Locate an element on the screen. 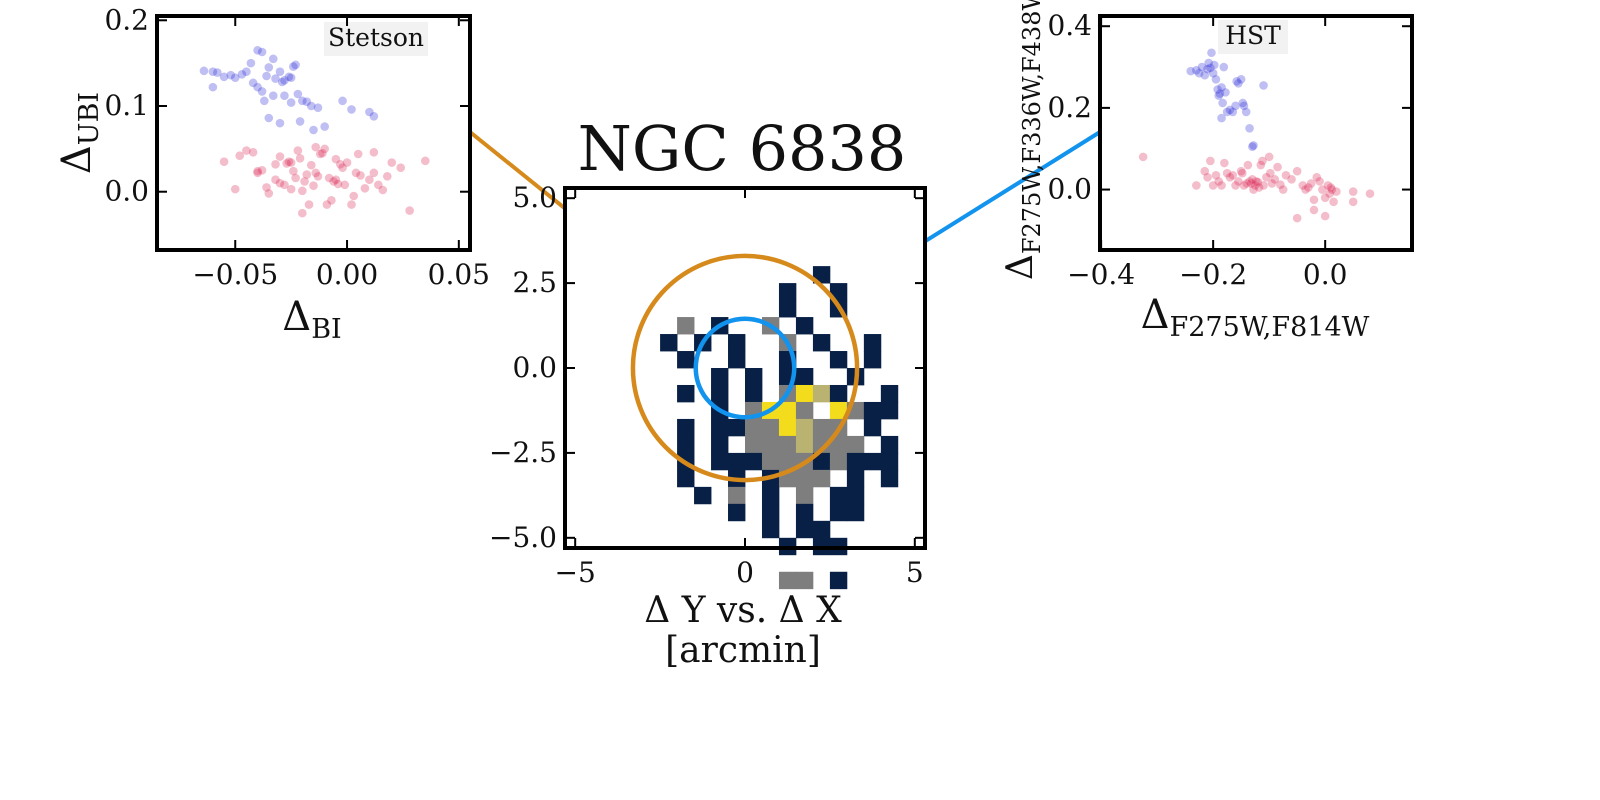  spatial-xlabel: Δ Y vs. Δ X is located at coordinates (743, 610).